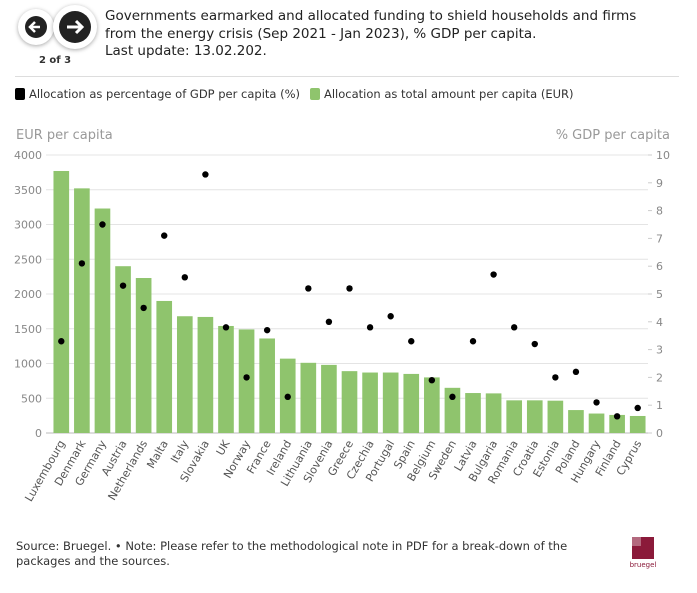 The height and width of the screenshot is (593, 697). What do you see at coordinates (659, 350) in the screenshot?
I see `y2-tick-label: 3` at bounding box center [659, 350].